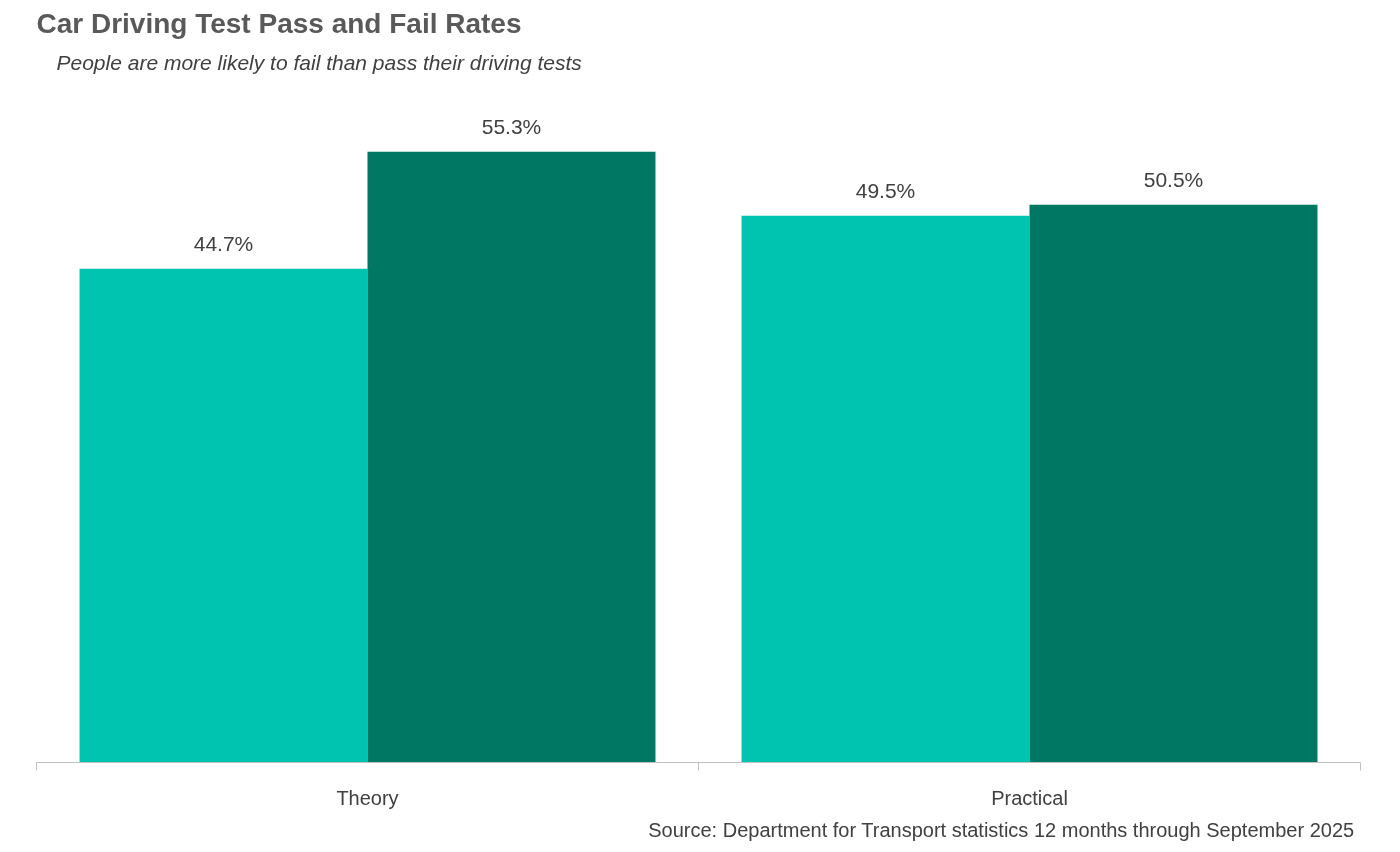 This screenshot has width=1400, height=852. What do you see at coordinates (1001, 829) in the screenshot?
I see `source-note: Source: Department for Transport statistics 12 months through September 2025` at bounding box center [1001, 829].